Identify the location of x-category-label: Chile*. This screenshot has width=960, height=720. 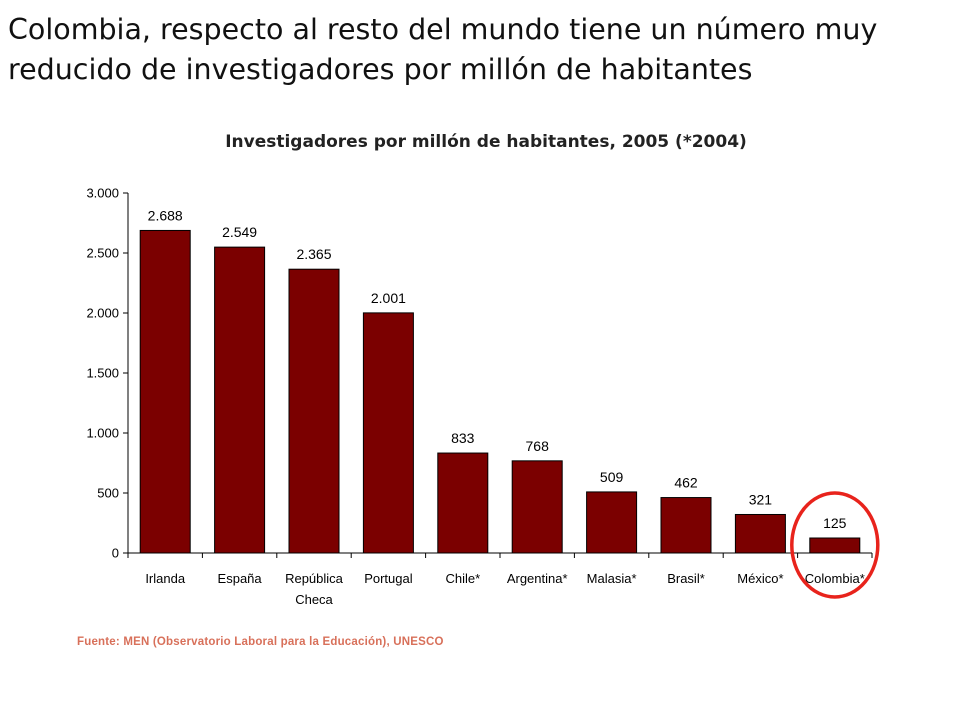
(462, 578).